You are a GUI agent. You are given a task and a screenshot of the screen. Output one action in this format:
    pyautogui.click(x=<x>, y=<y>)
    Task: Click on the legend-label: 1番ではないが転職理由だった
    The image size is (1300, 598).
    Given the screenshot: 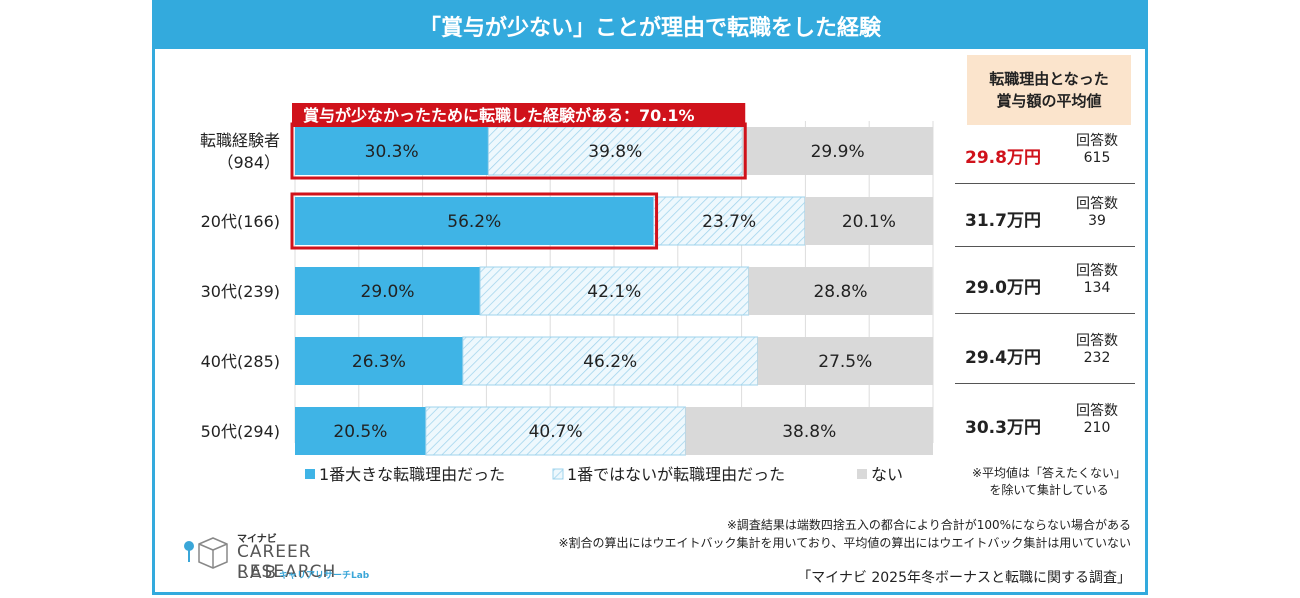 What is the action you would take?
    pyautogui.click(x=676, y=474)
    